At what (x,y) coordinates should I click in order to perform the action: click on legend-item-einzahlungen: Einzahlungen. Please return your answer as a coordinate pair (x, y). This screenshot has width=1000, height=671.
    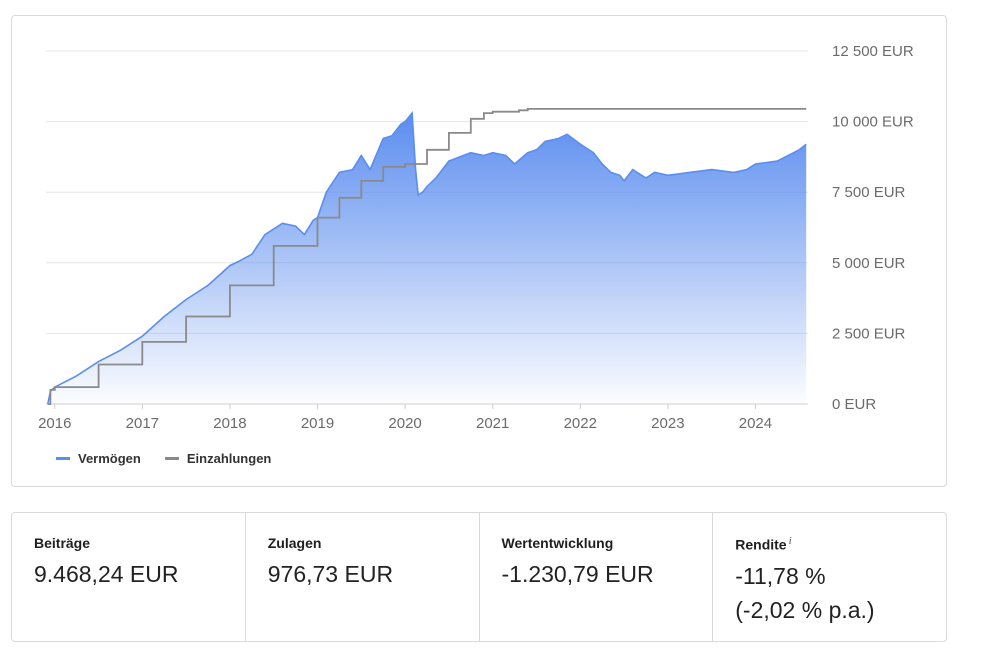
    Looking at the image, I should click on (218, 458).